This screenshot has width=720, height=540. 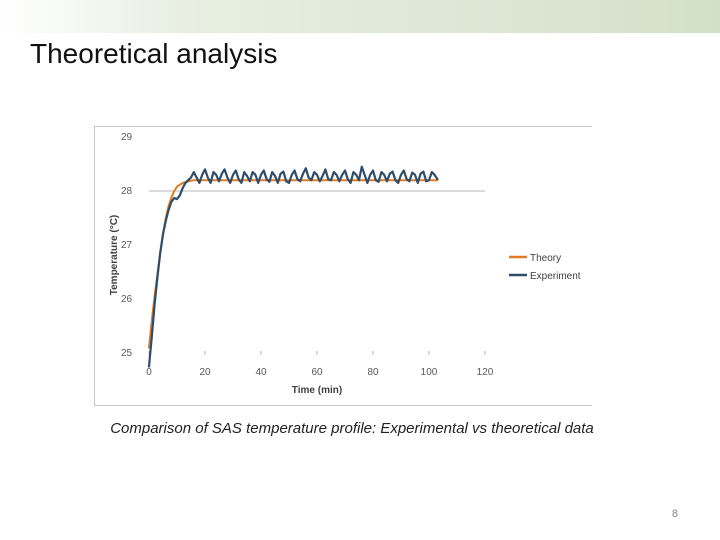 What do you see at coordinates (674, 514) in the screenshot?
I see `page-number: 8` at bounding box center [674, 514].